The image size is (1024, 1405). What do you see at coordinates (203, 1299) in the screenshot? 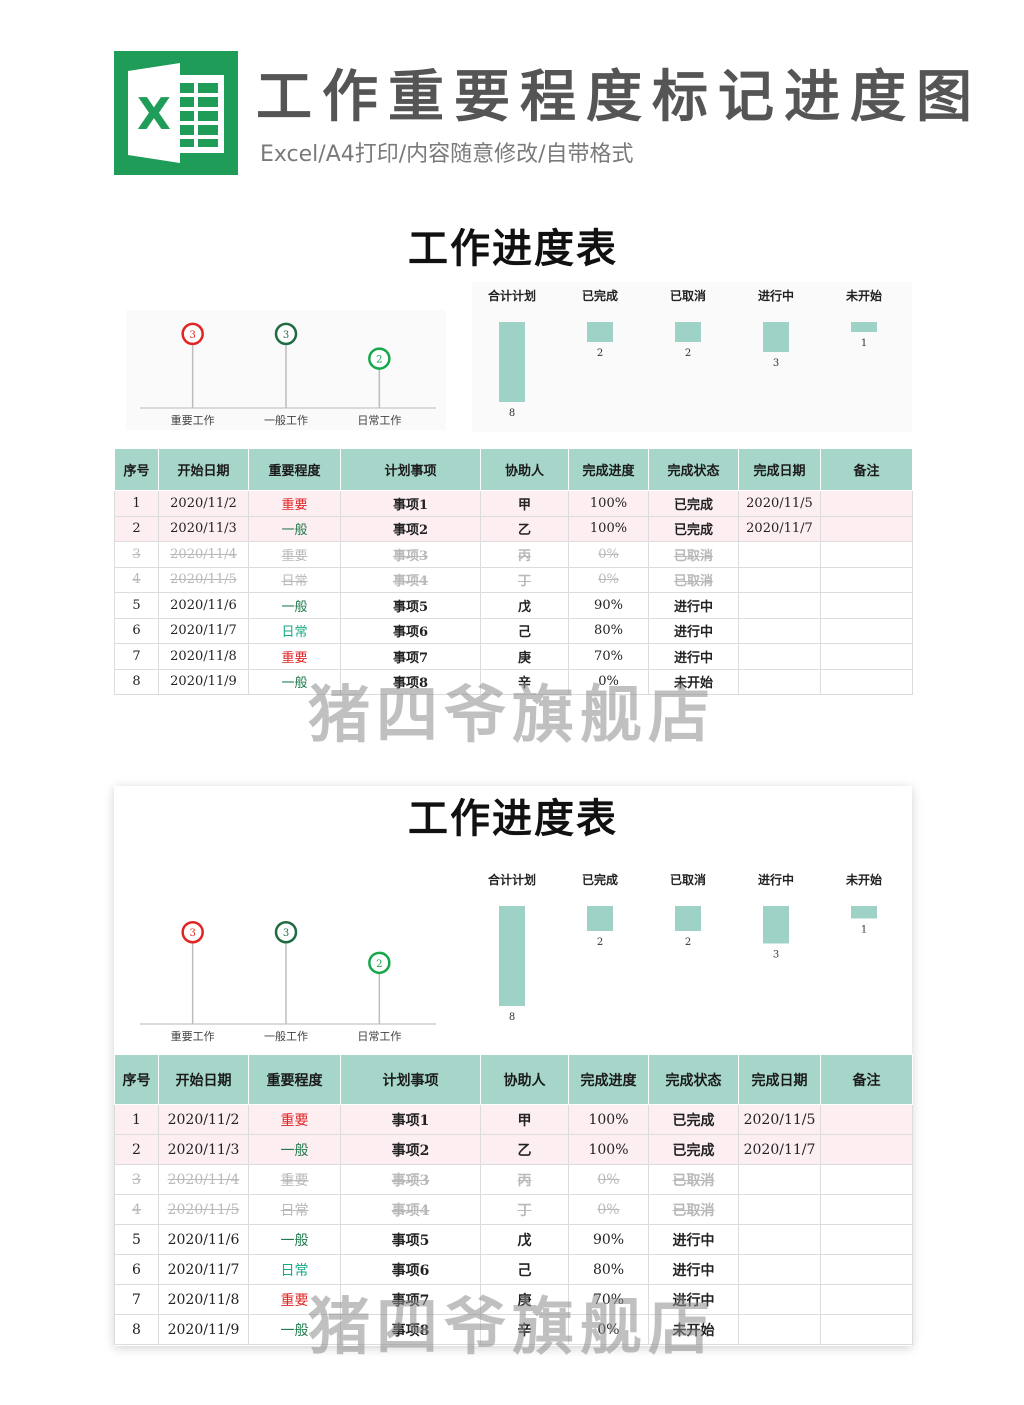
I see `cell-start: 2020/11/8` at bounding box center [203, 1299].